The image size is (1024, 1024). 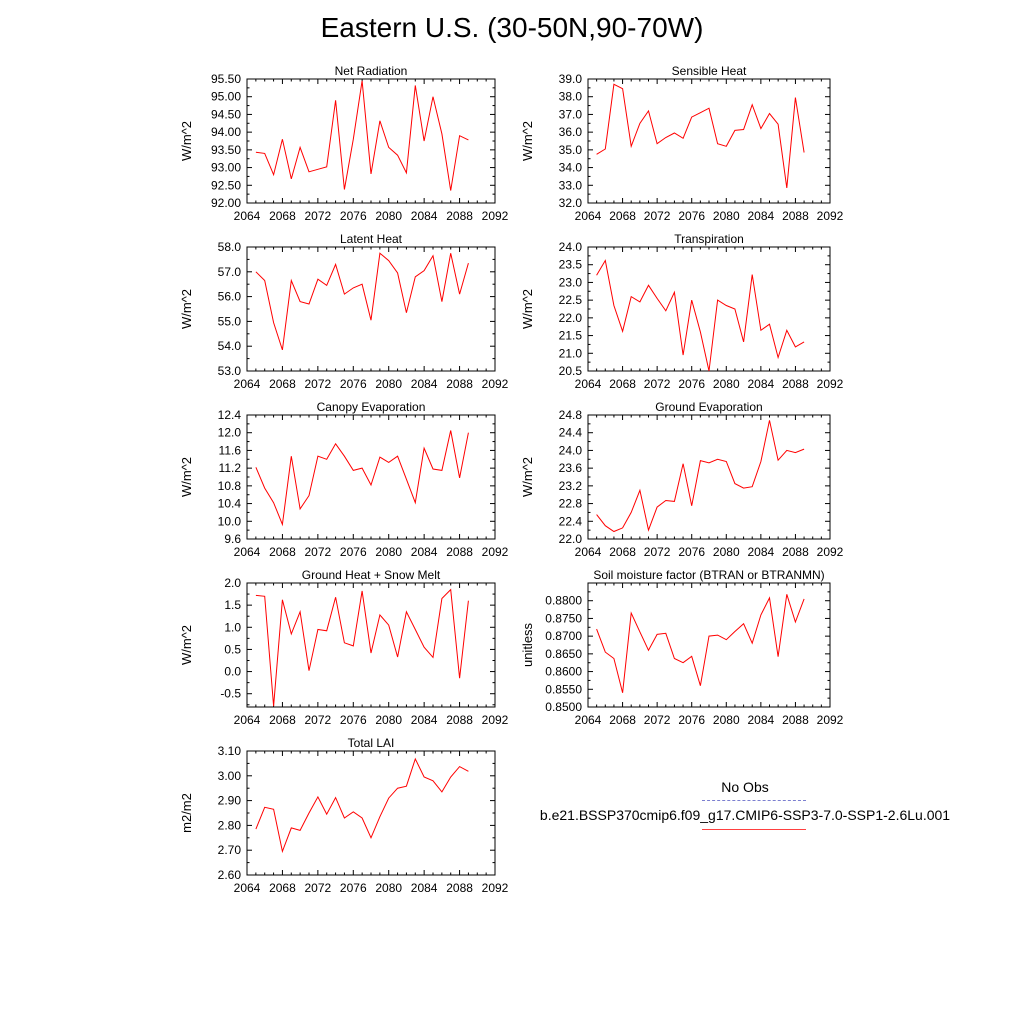 I want to click on y-tick-label: 92.00, so click(x=226, y=203).